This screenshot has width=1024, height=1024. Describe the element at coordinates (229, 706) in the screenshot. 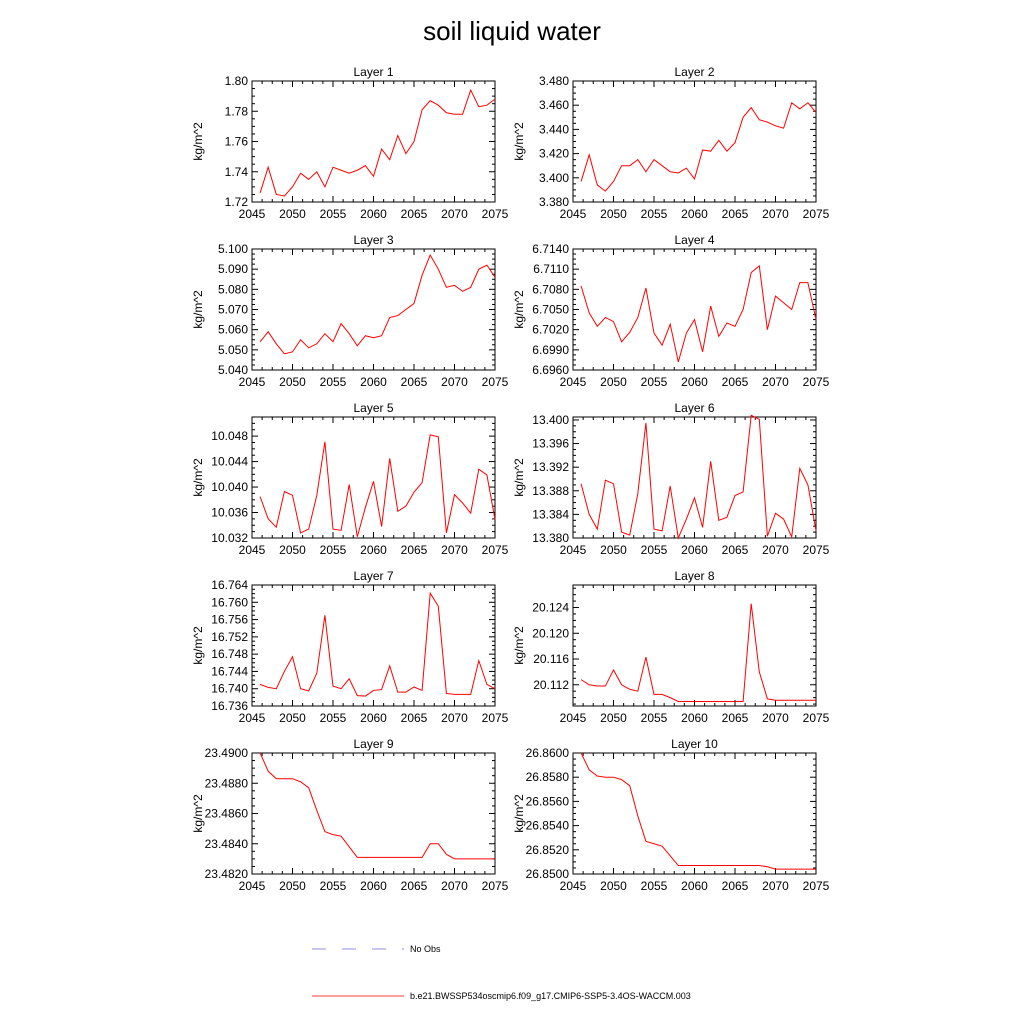

I see `y-tick-label: 16.736` at that location.